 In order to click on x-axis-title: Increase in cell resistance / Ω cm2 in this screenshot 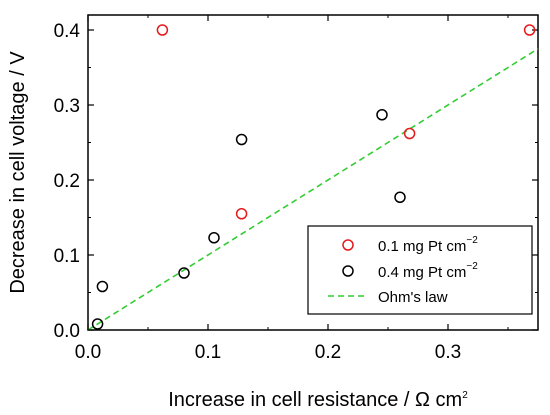, I will do `click(318, 400)`.